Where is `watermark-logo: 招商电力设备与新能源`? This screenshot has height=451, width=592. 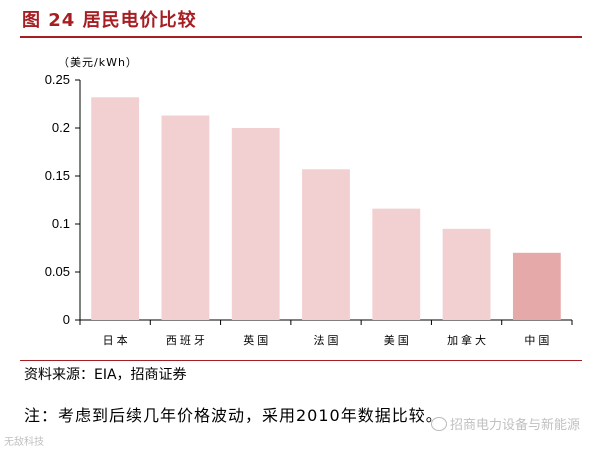
watermark-logo: 招商电力设备与新能源 is located at coordinates (505, 423).